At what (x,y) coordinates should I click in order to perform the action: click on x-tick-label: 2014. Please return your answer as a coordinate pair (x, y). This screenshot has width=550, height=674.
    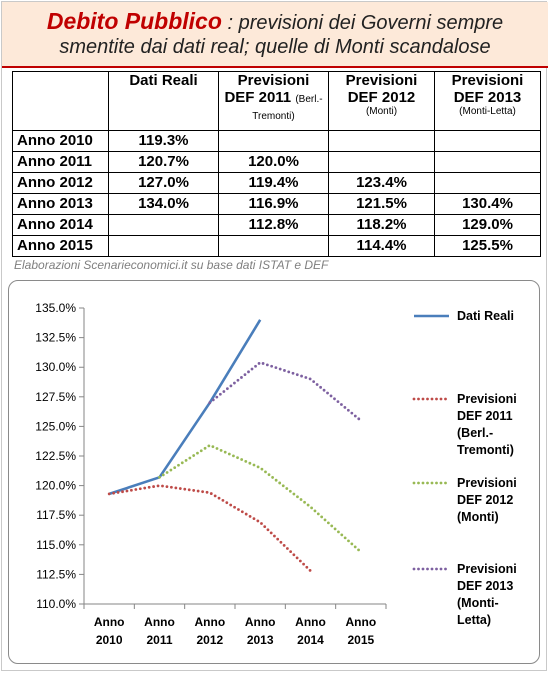
    Looking at the image, I should click on (310, 640).